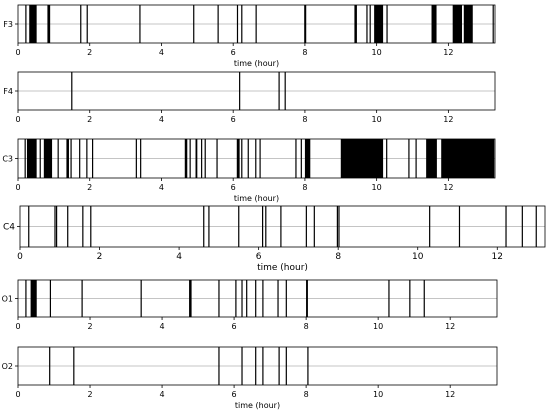 This screenshot has width=550, height=415. What do you see at coordinates (7, 366) in the screenshot?
I see `y-tick-label: O2` at bounding box center [7, 366].